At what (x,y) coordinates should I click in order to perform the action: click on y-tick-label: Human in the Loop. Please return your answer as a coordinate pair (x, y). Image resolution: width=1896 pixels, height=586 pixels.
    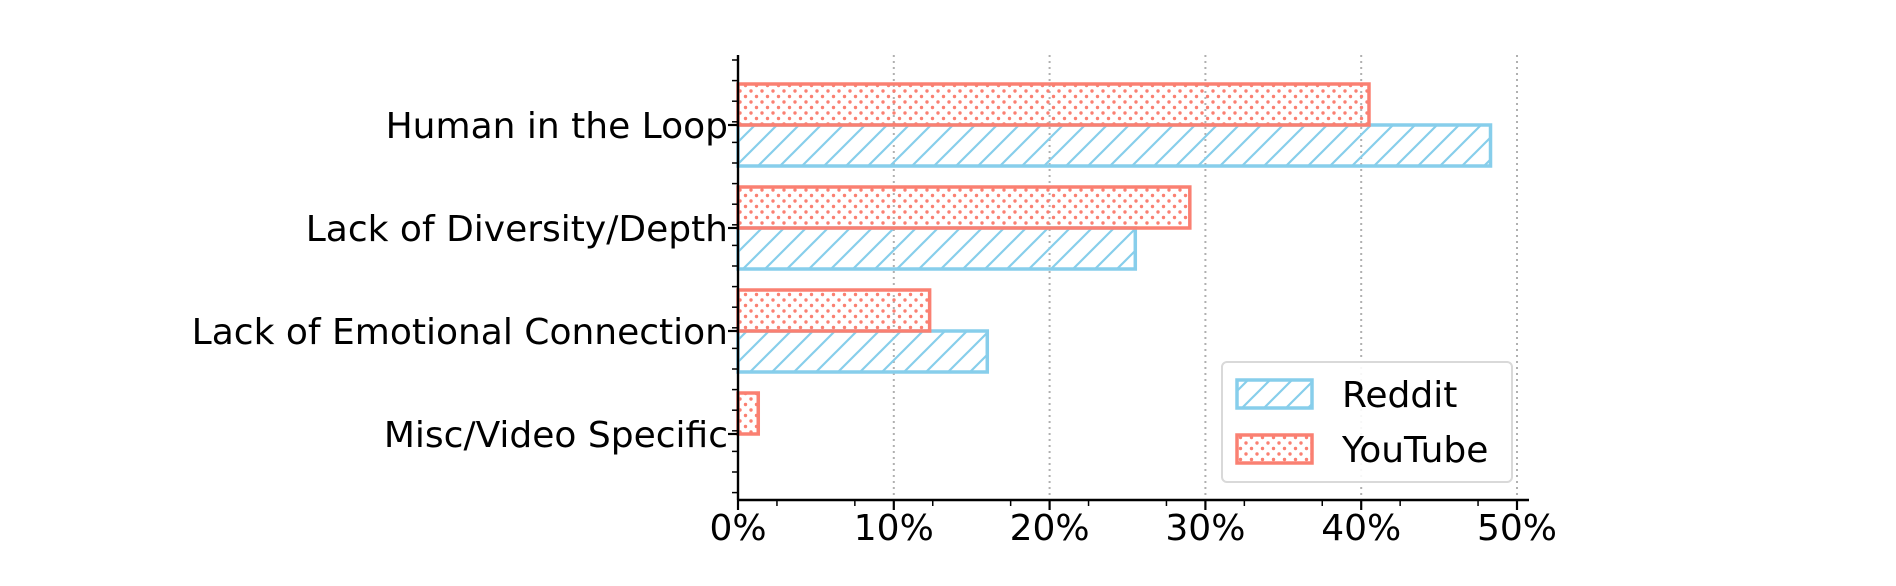
    Looking at the image, I should click on (557, 126).